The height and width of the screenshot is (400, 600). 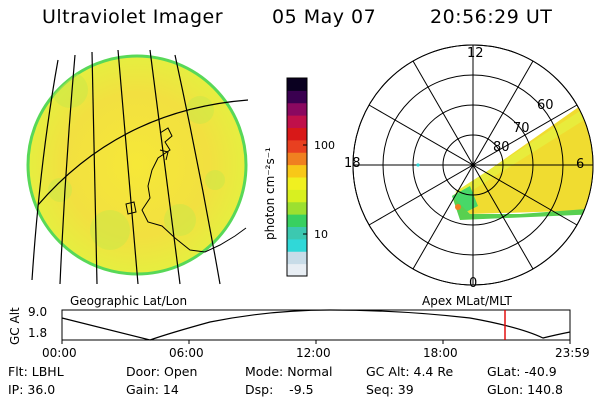 What do you see at coordinates (15, 326) in the screenshot?
I see `timeline-y-label: GC Alt` at bounding box center [15, 326].